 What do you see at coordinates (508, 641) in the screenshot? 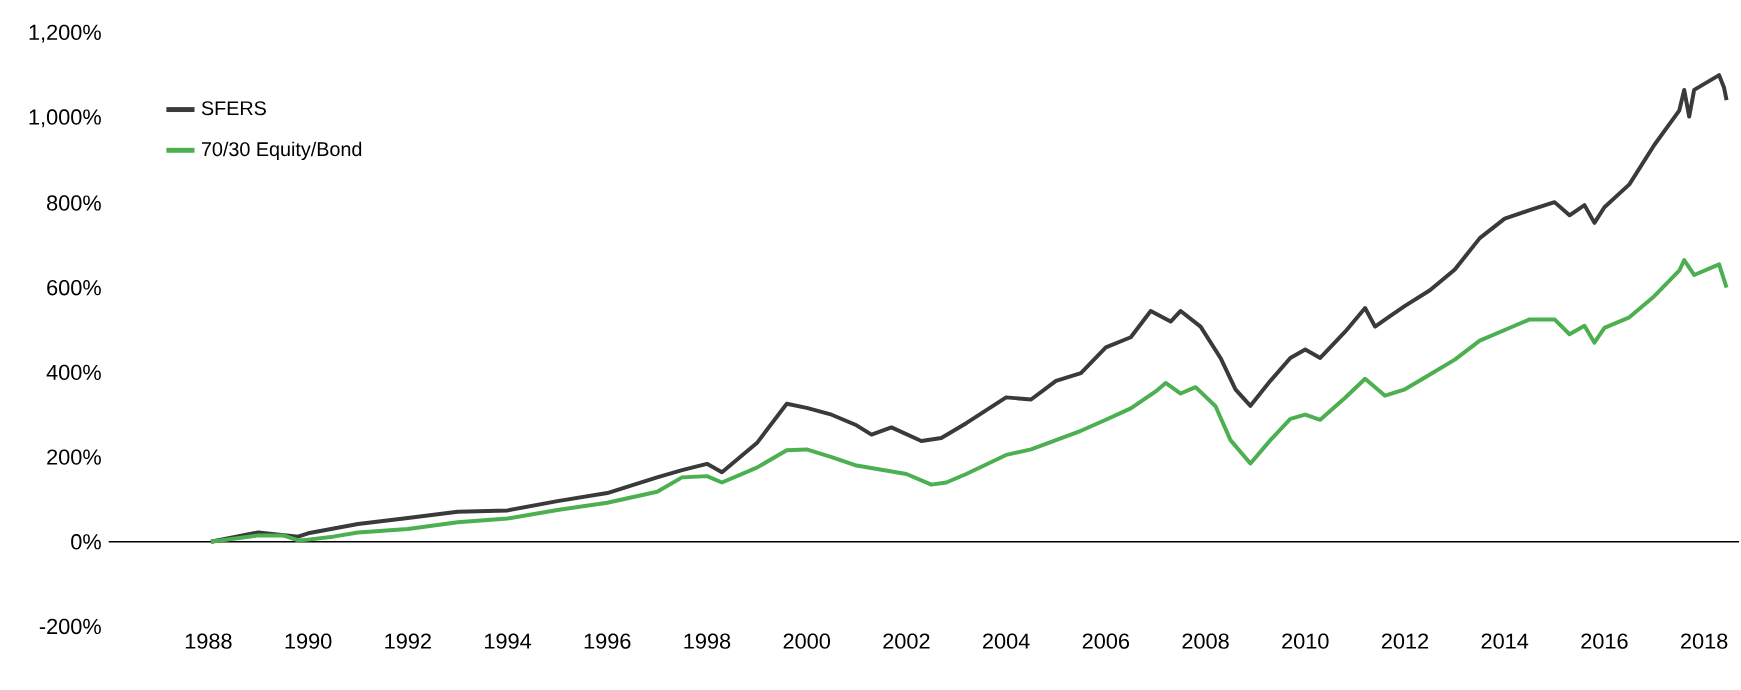
I see `x-tick-label: 1994` at bounding box center [508, 641].